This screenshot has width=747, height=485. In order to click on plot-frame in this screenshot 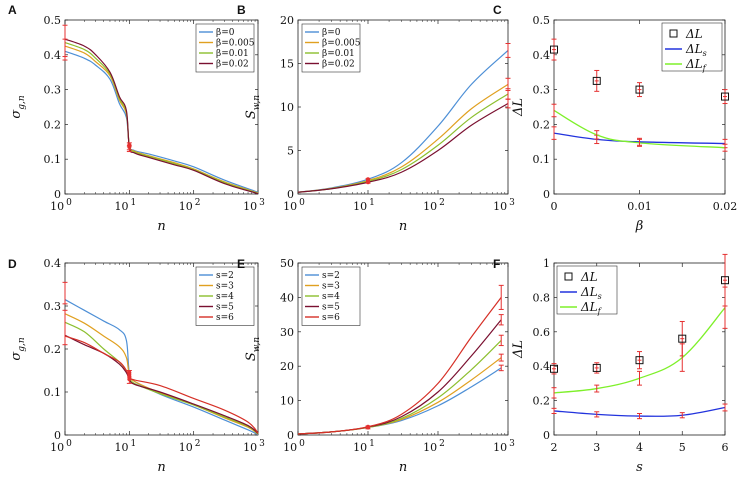, I will do `click(161, 107)`.